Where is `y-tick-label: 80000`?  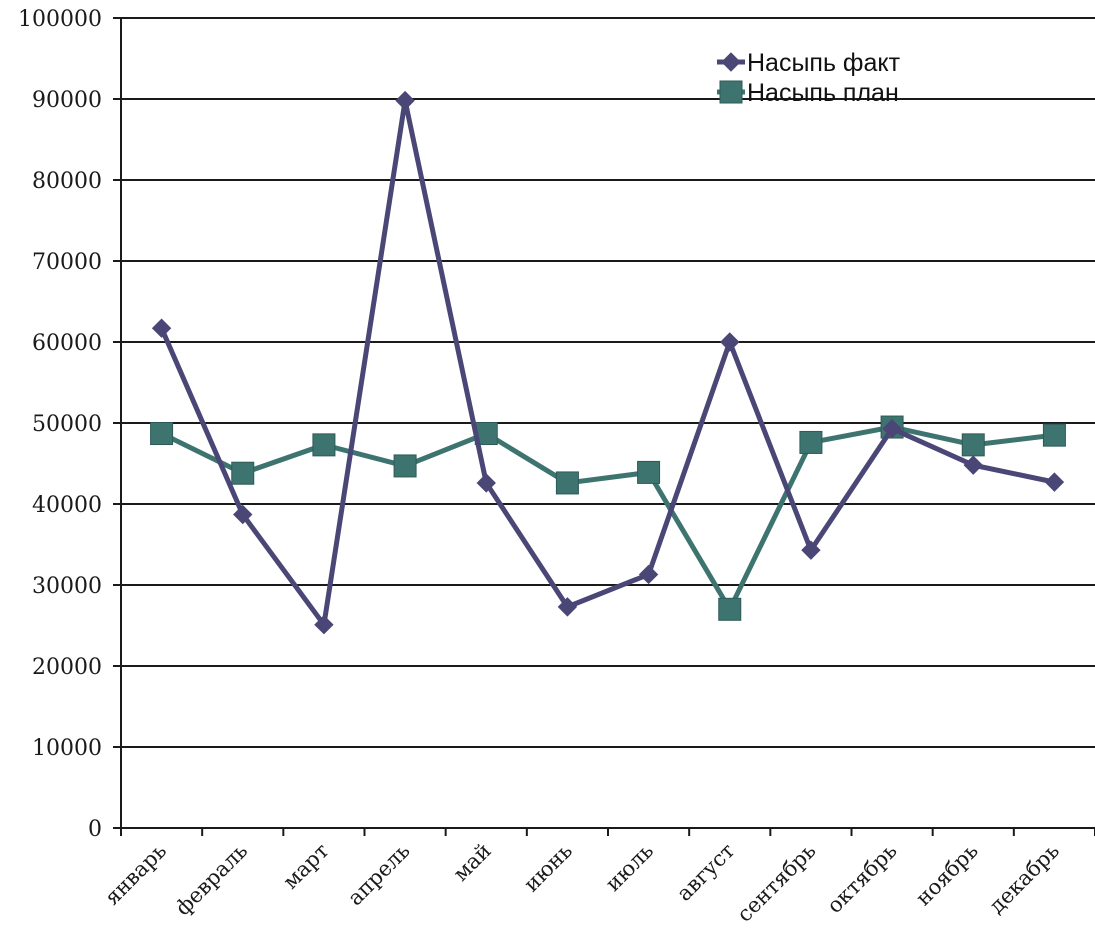 y-tick-label: 80000 is located at coordinates (67, 181).